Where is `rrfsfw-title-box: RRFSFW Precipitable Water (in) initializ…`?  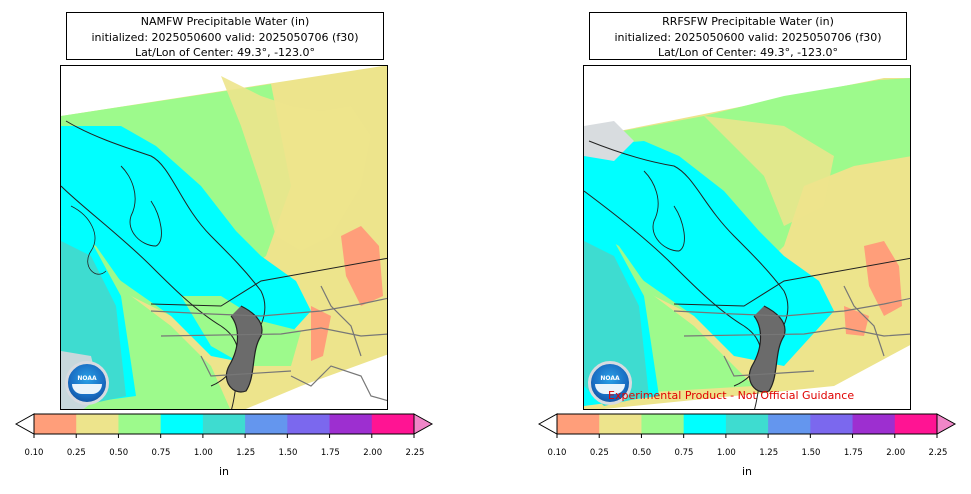
rrfsfw-title-box: RRFSFW Precipitable Water (in) initializ… is located at coordinates (748, 36).